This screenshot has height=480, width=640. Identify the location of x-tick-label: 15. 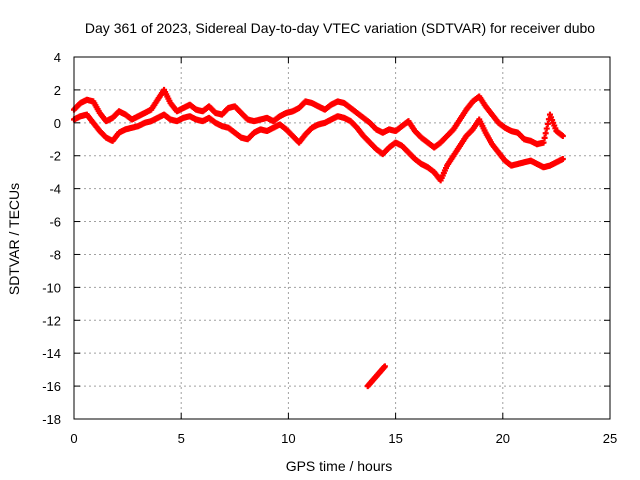
(395, 438).